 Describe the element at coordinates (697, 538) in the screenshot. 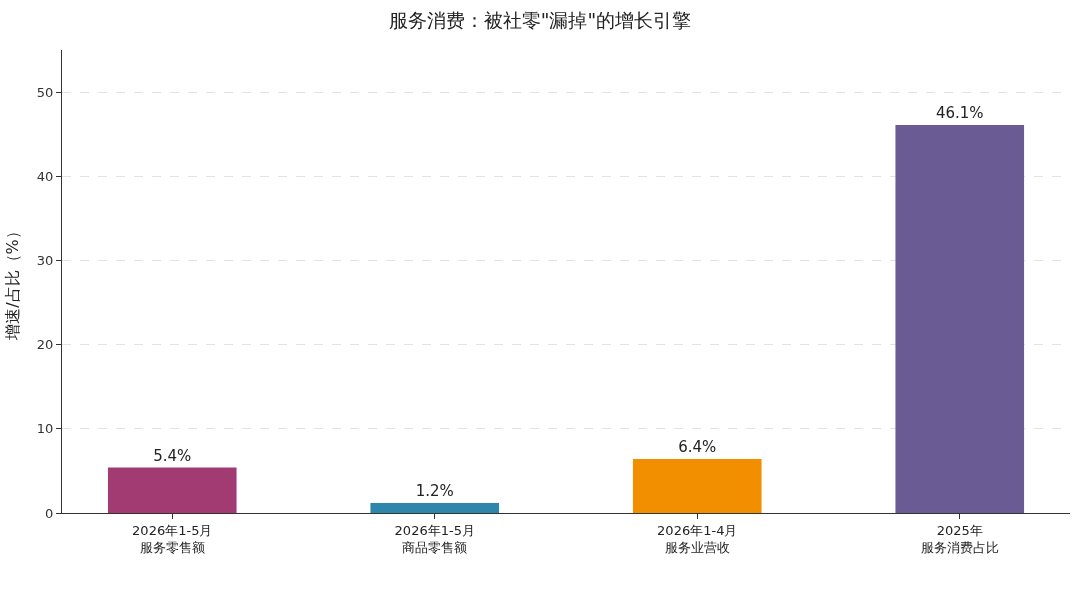

I see `x-tick-label: 2026年1-4月服务业营收` at that location.